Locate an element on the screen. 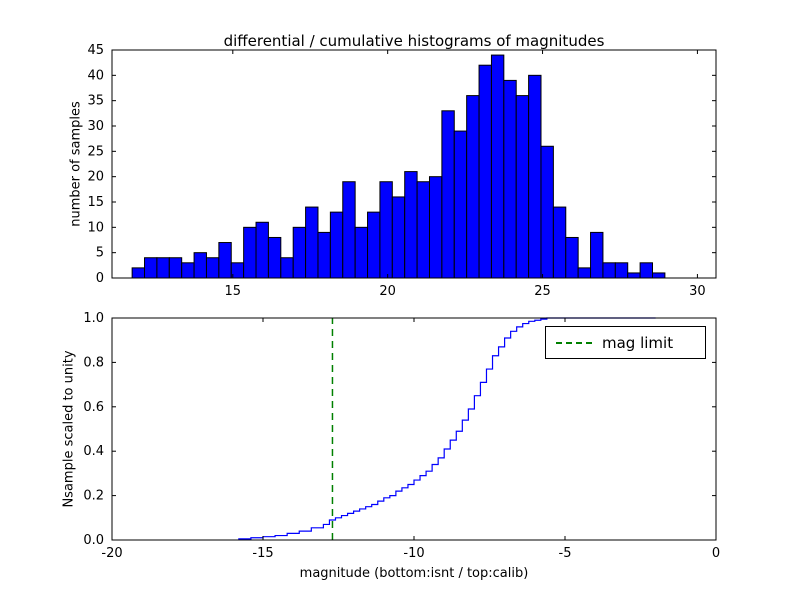  legend-label: mag limit is located at coordinates (638, 342).